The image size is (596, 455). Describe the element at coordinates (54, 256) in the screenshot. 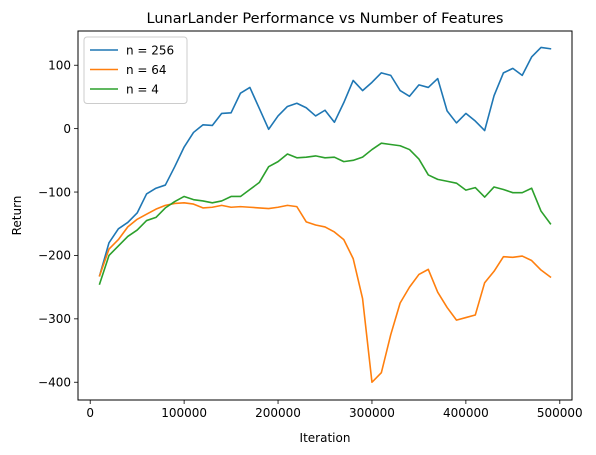

I see `y-tick-label: −200` at that location.